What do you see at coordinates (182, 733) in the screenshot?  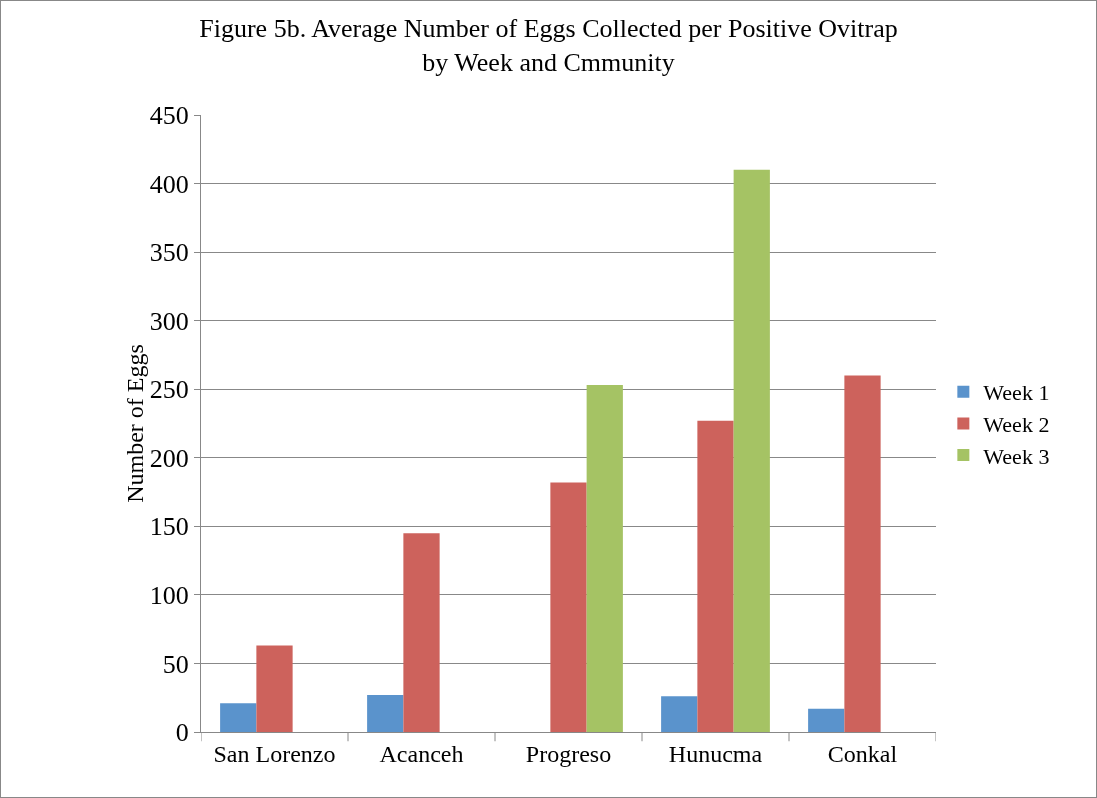 I see `y-tick-label: 0` at bounding box center [182, 733].